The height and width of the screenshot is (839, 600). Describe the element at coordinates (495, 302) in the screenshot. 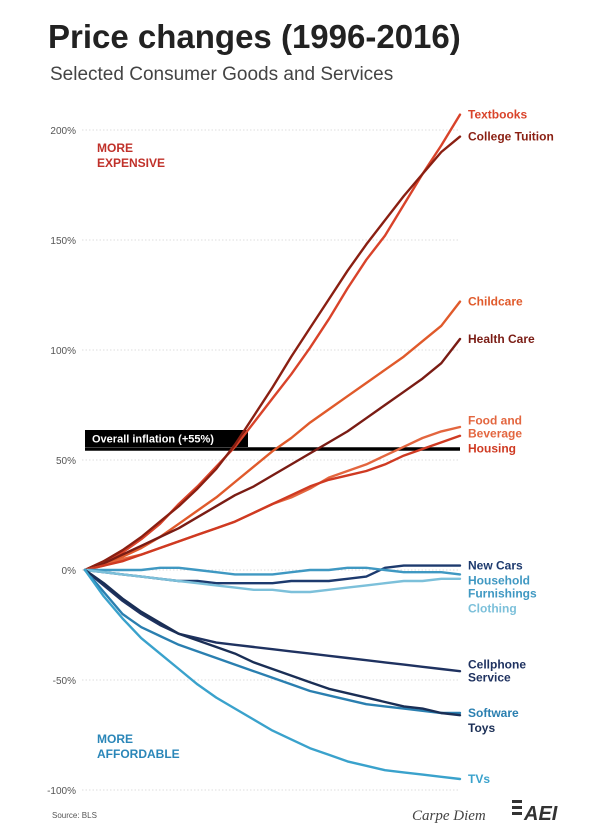

I see `series-label-childcare: Childcare` at that location.